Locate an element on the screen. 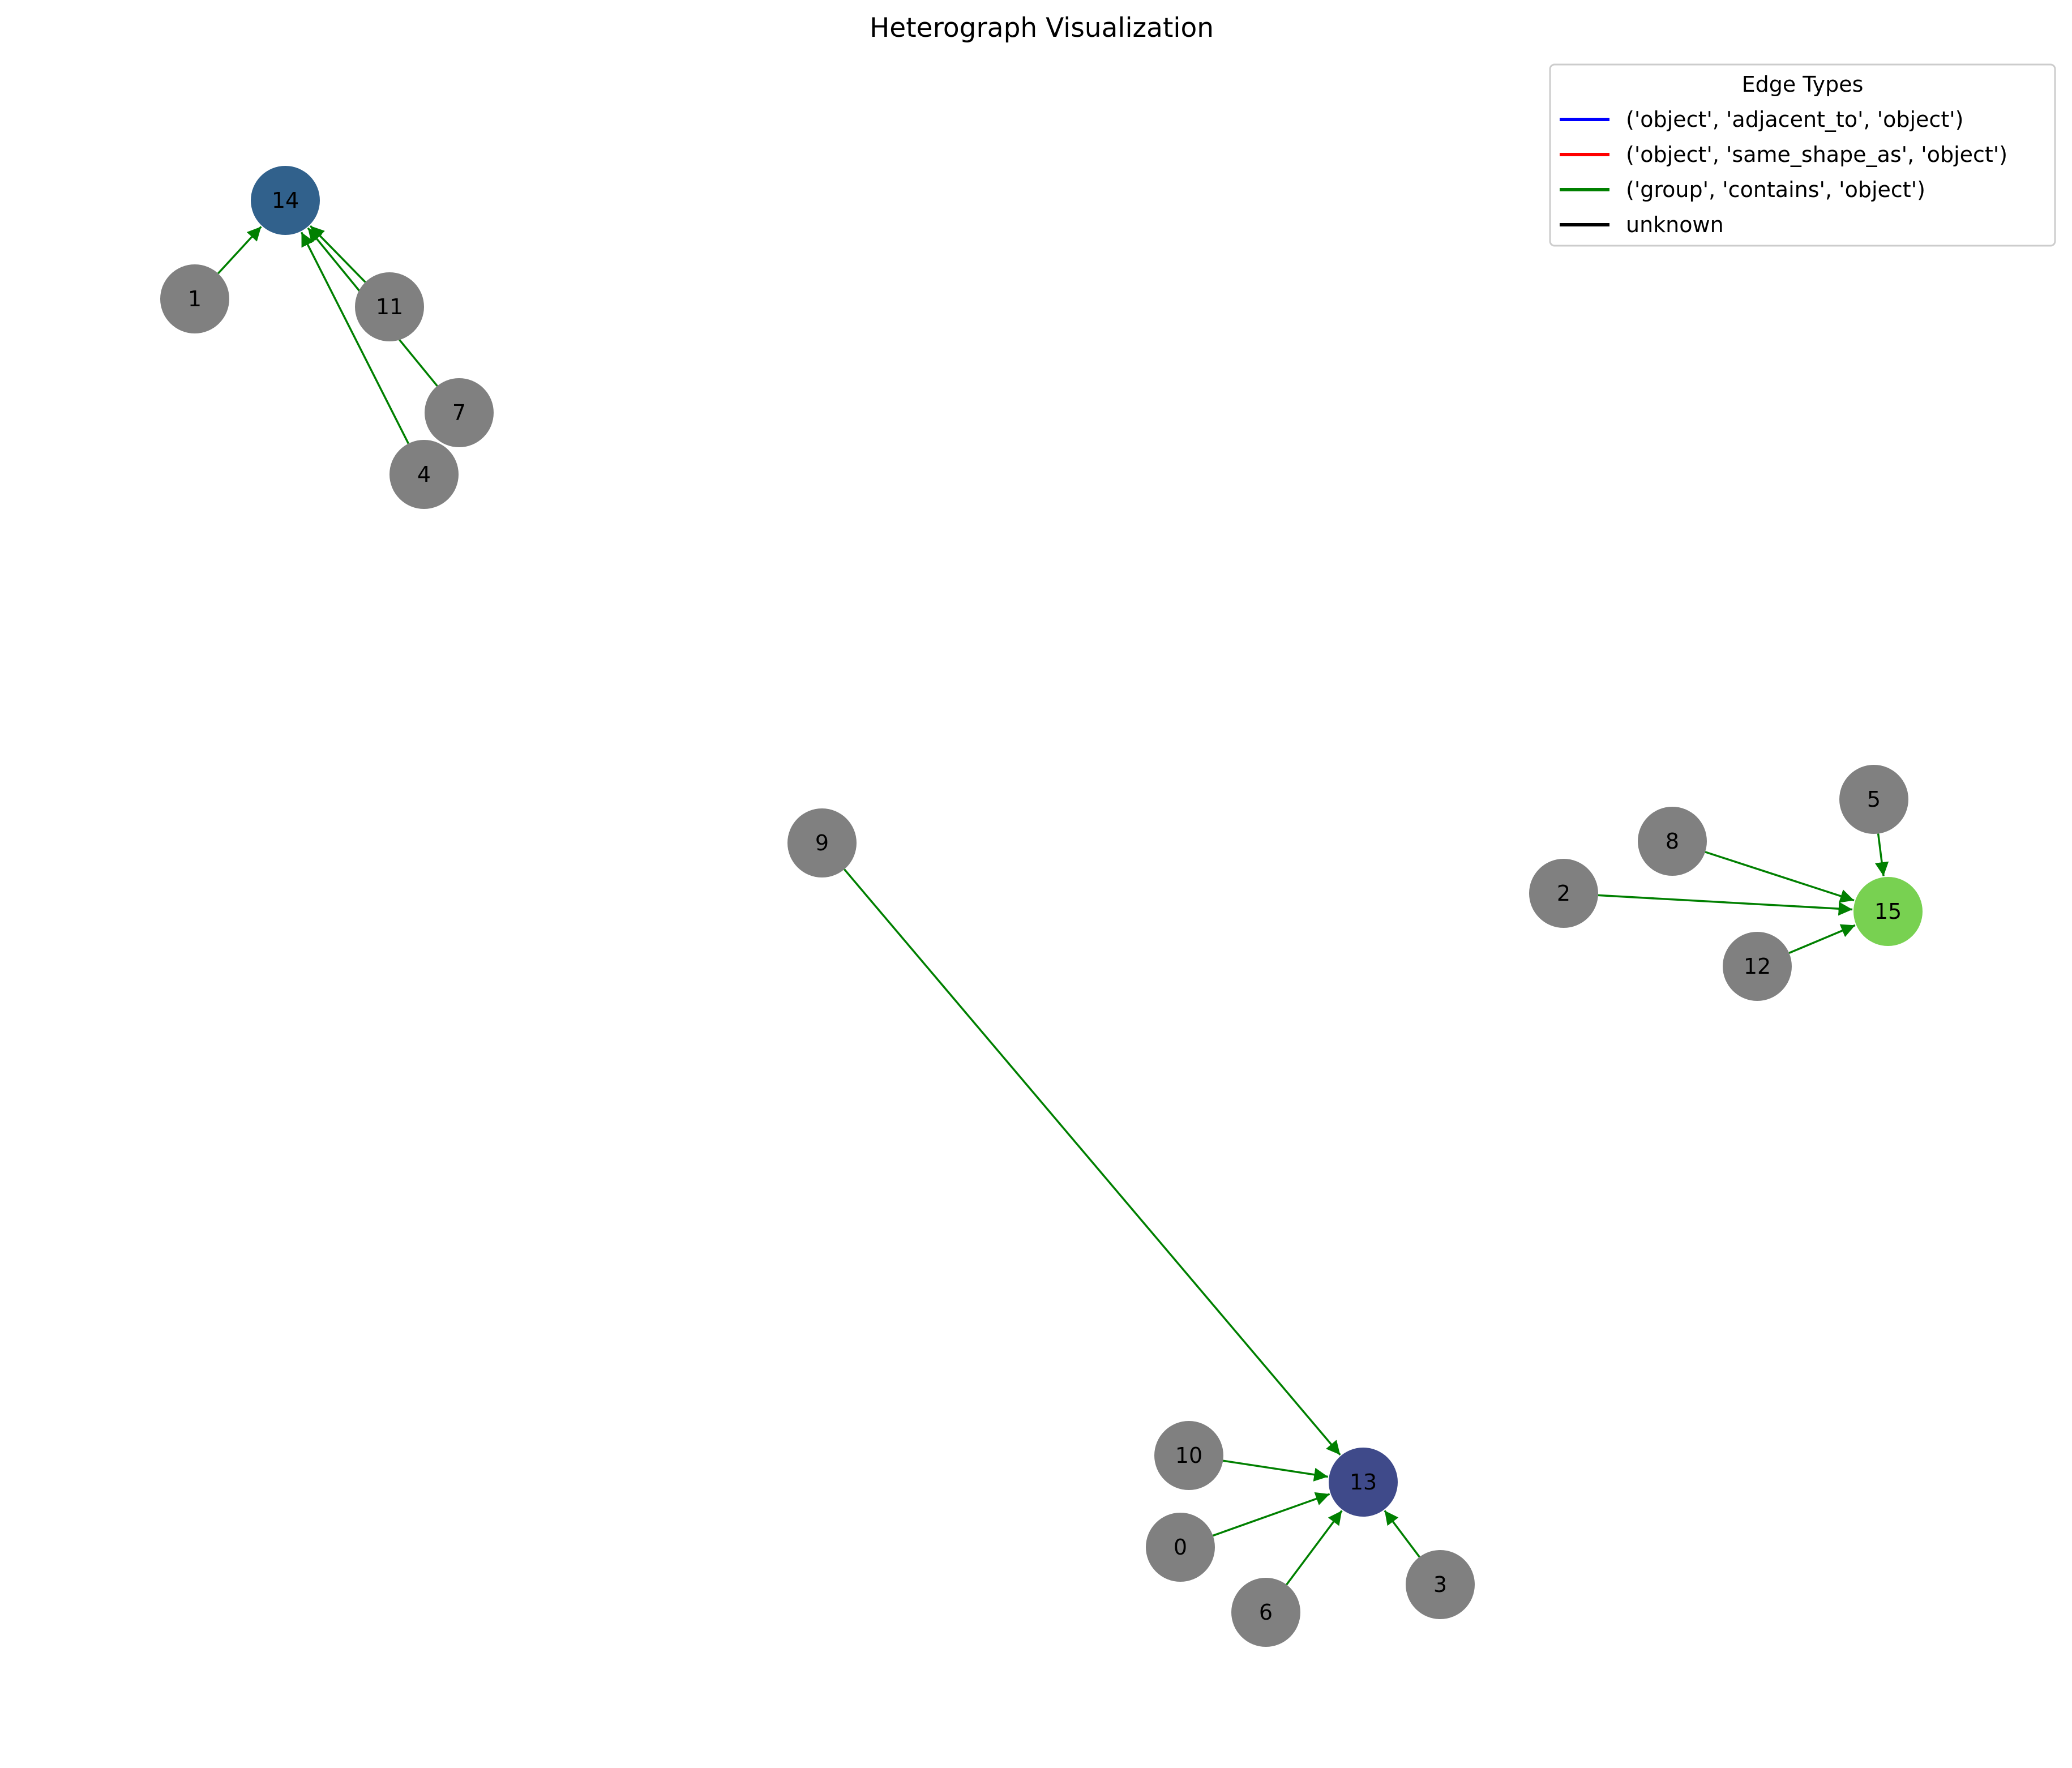  node-label: 4 is located at coordinates (424, 474).